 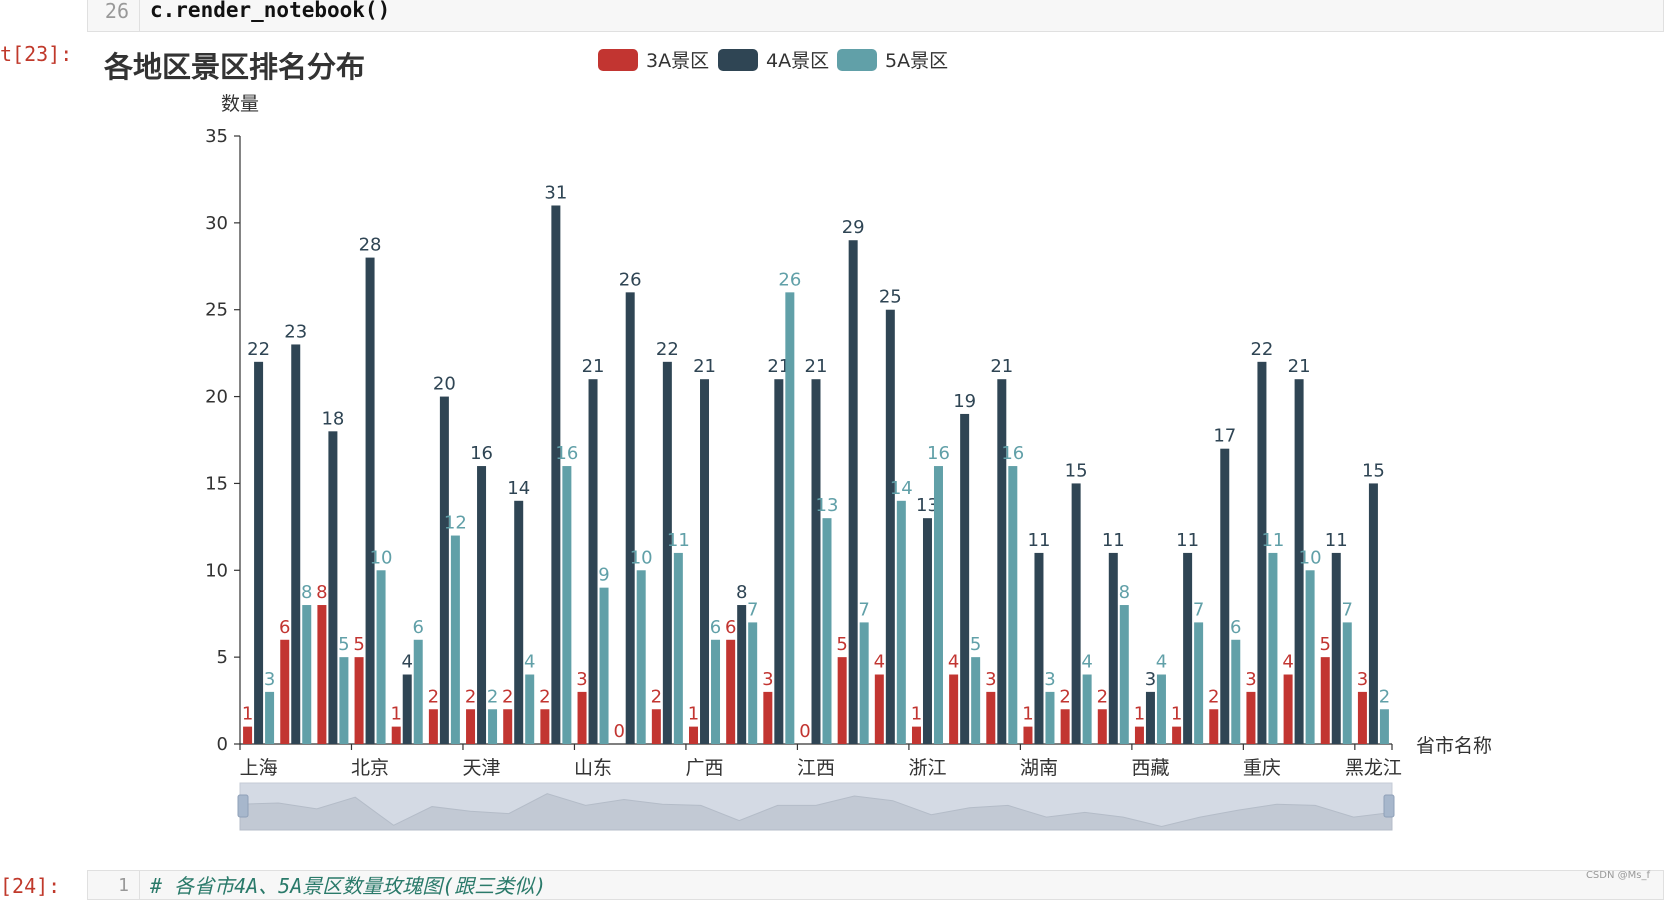 I want to click on legend-item-5a: 5A景区, so click(x=892, y=59).